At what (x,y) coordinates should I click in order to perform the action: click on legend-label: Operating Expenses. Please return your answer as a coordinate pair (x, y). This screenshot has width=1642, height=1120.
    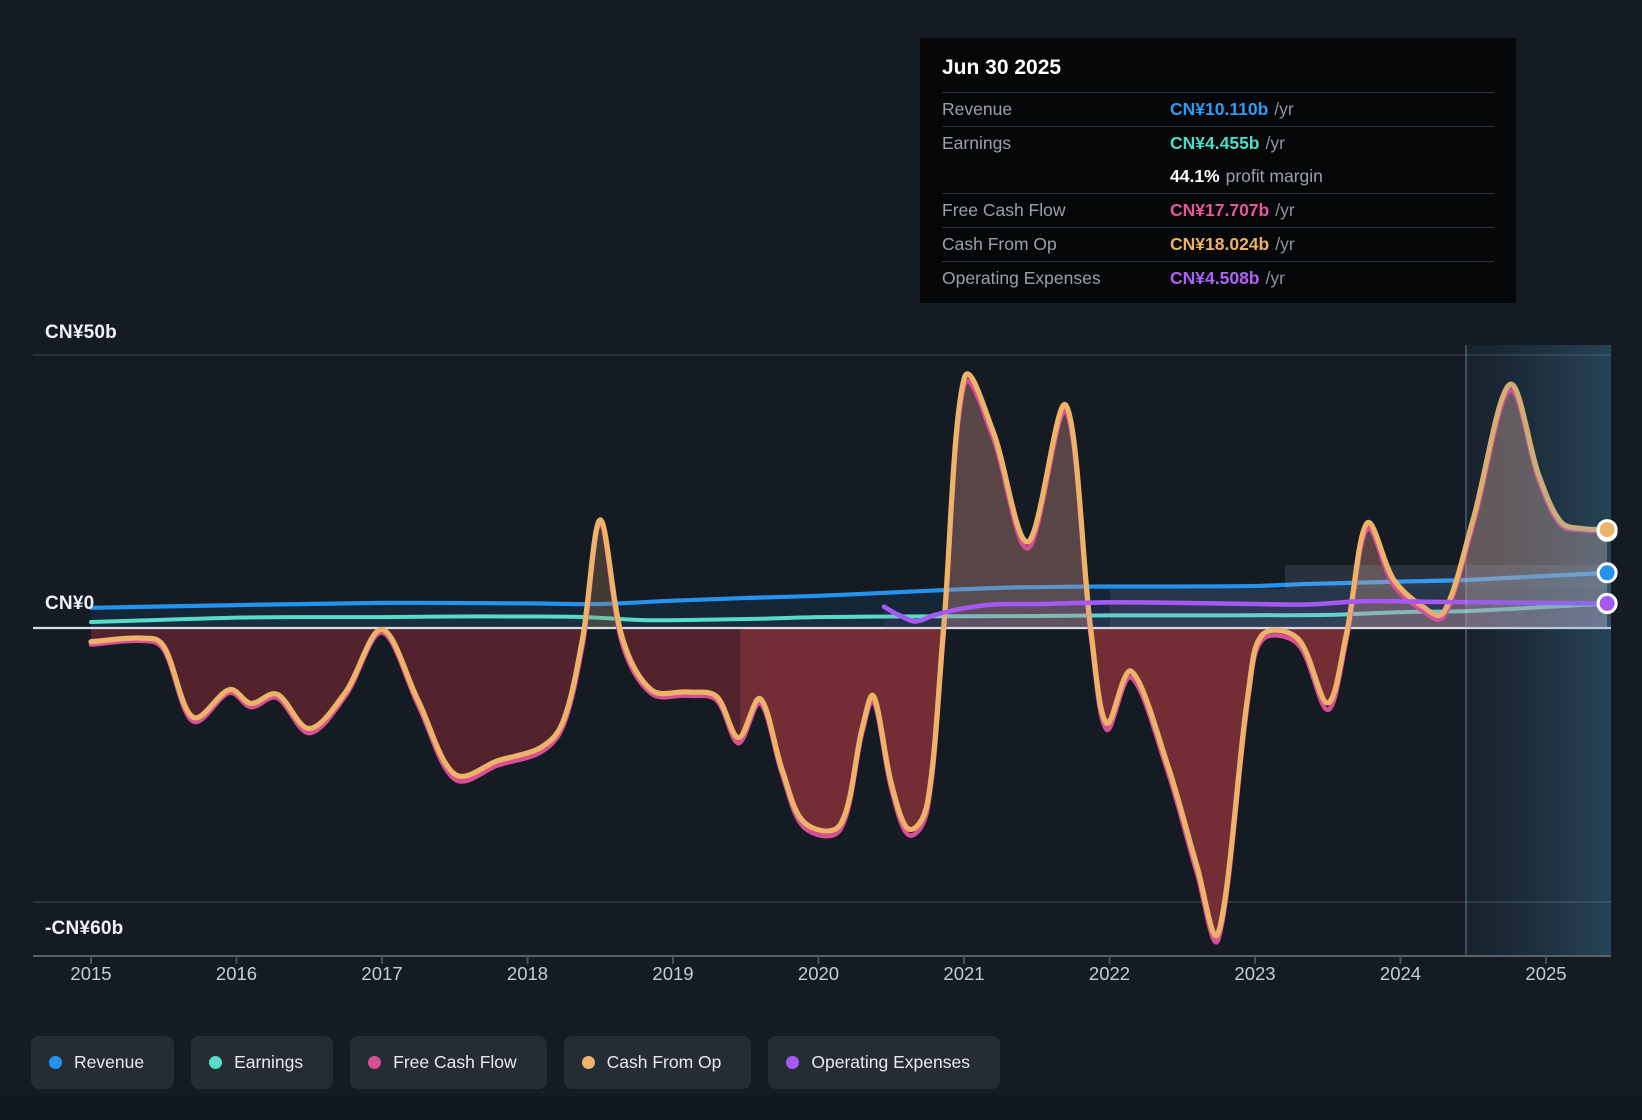
    Looking at the image, I should click on (890, 1062).